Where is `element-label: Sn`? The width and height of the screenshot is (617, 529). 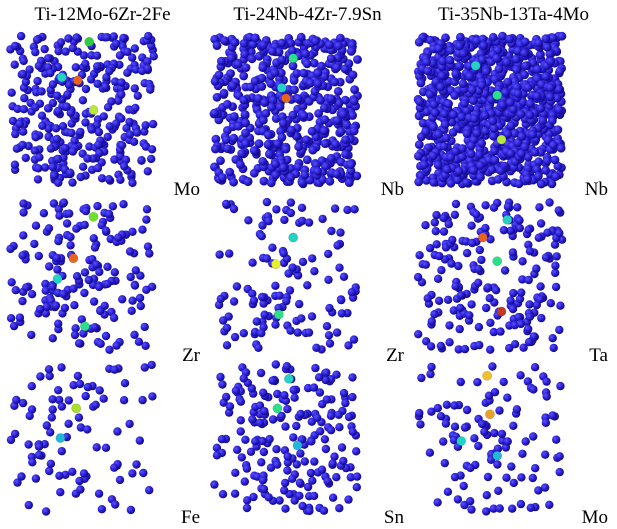
element-label: Sn is located at coordinates (393, 517).